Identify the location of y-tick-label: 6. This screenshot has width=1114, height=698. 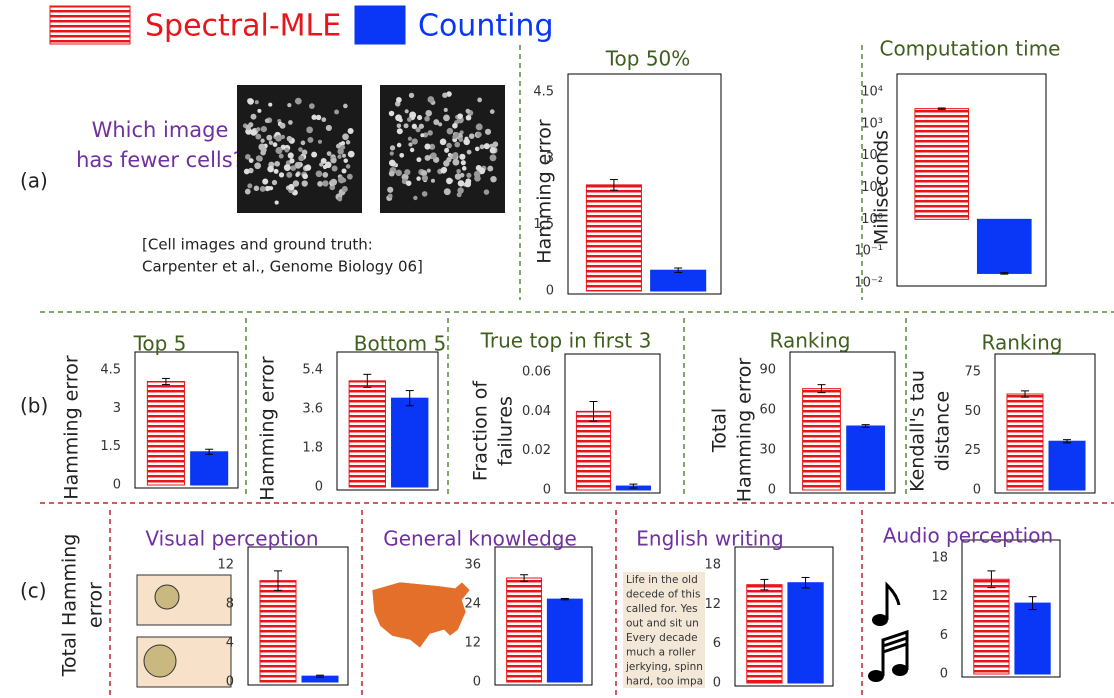
(717, 643).